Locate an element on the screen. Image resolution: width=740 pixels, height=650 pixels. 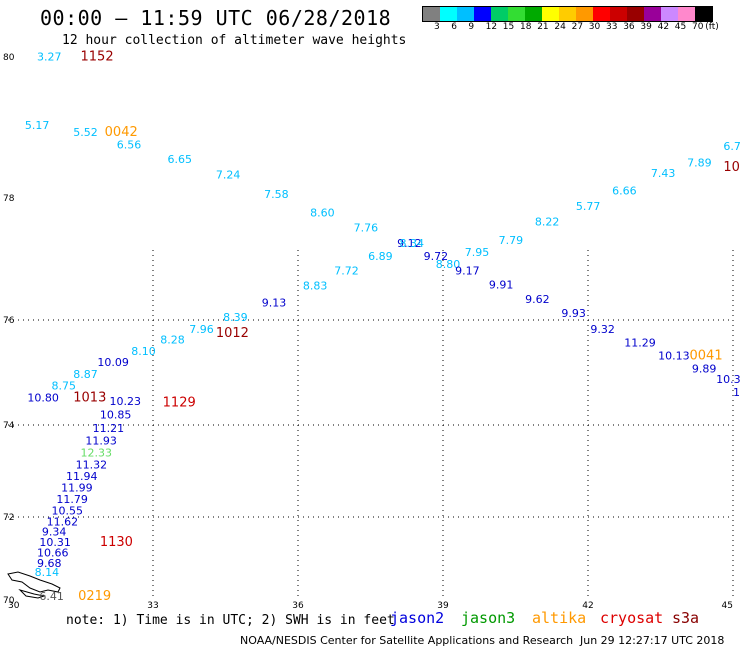
wave-height-value: 8.83 is located at coordinates (315, 286).